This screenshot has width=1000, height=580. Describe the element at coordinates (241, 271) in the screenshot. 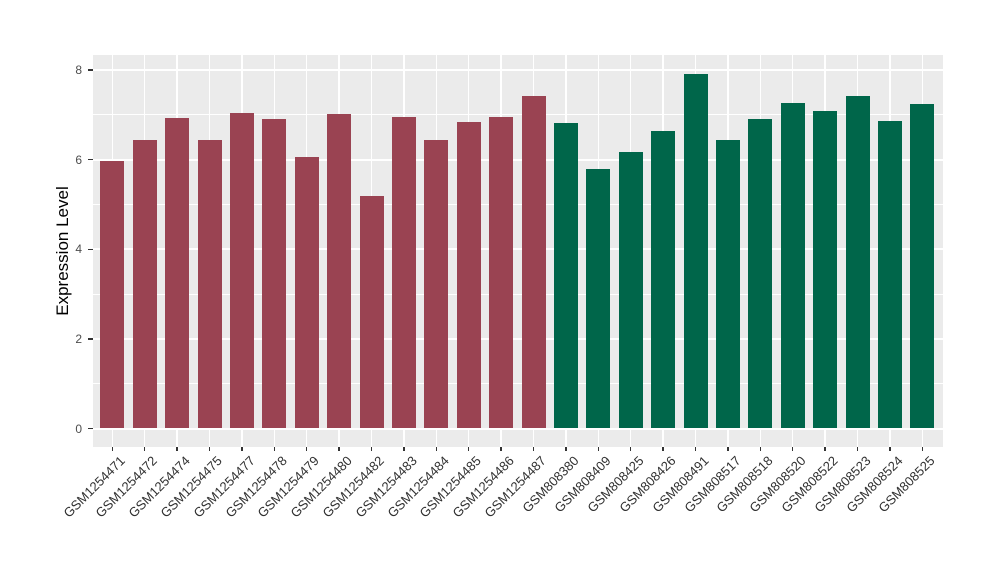

I see `bar-GSM1254477` at that location.